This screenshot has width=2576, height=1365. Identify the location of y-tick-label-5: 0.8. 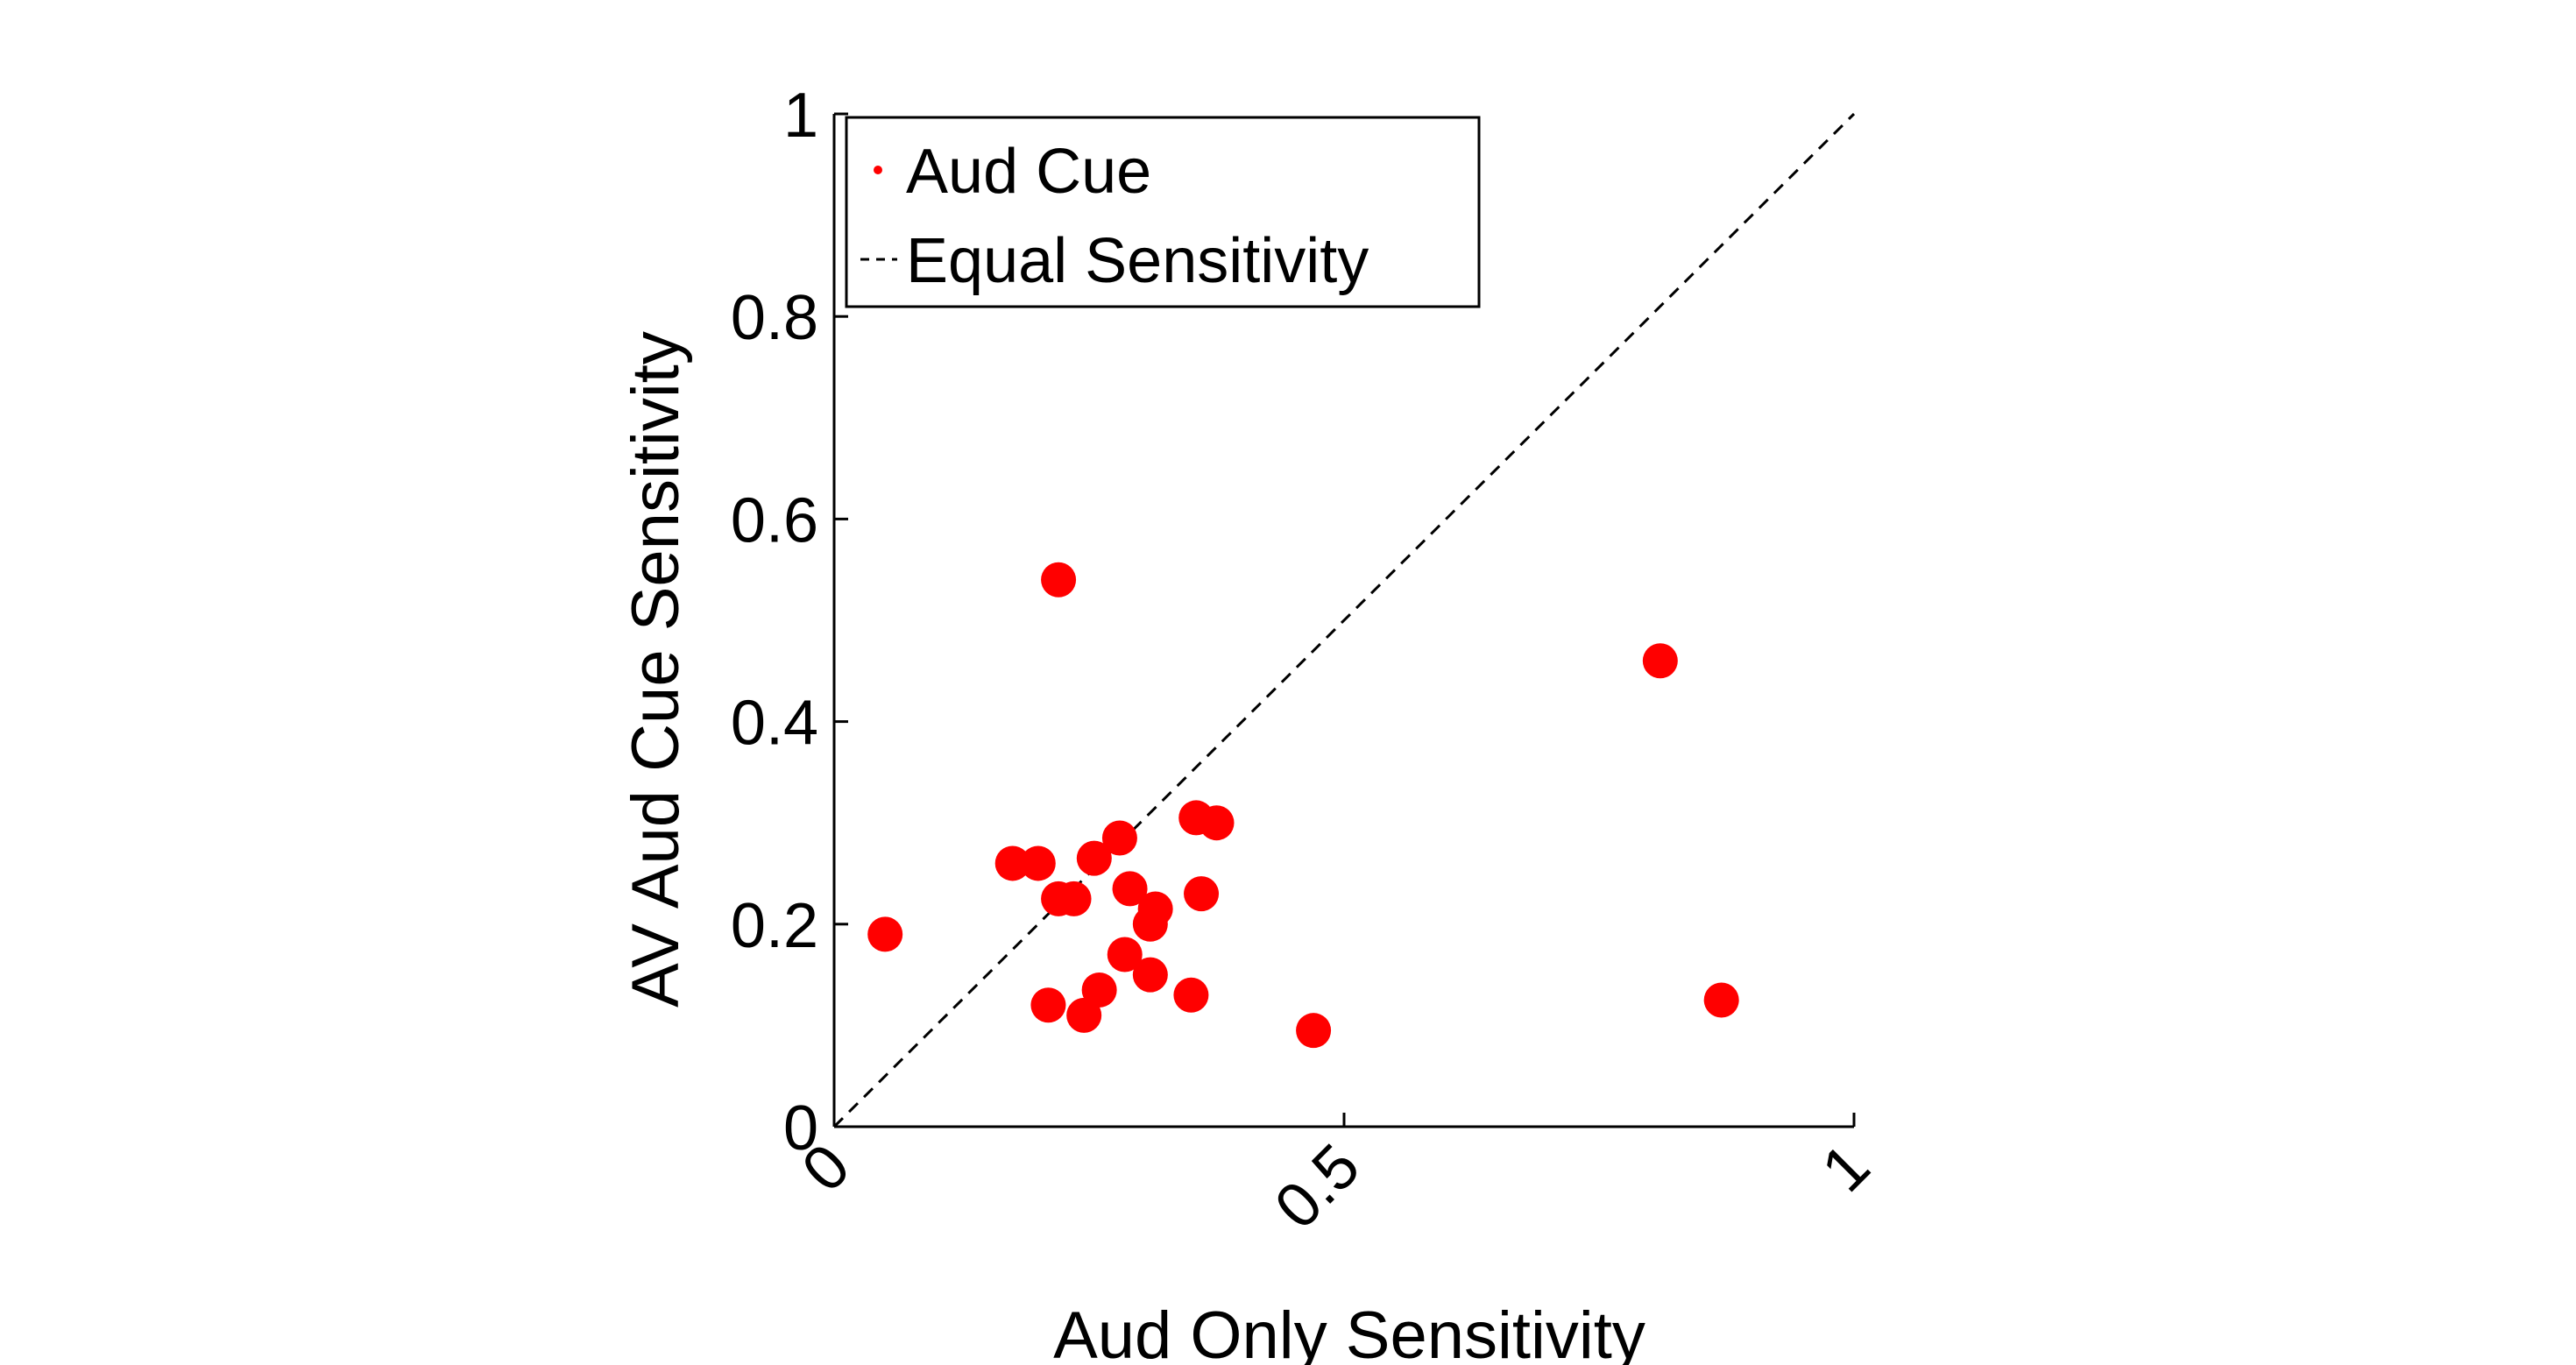
(774, 318).